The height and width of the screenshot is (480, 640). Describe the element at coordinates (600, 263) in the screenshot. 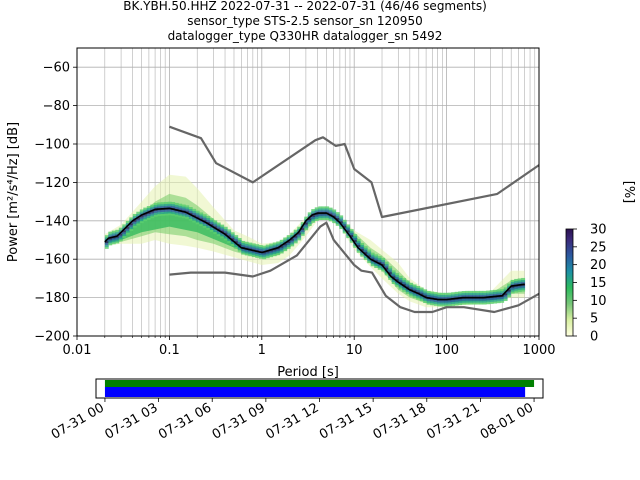

I see `colorbar: 0 5 10 15 20 25 30 [%]` at that location.